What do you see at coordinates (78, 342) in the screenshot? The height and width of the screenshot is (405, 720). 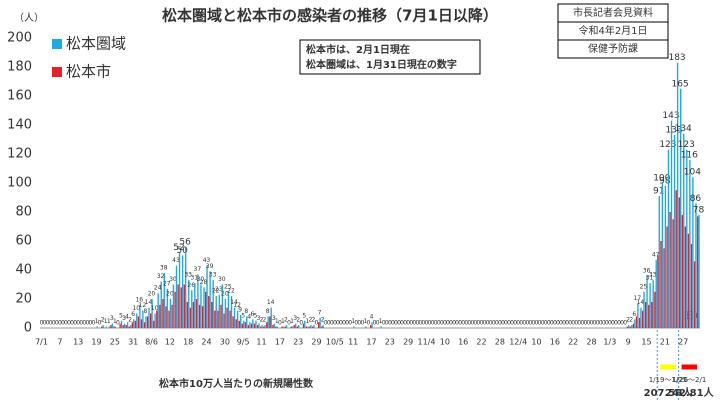 I see `x-tick-label: 13` at bounding box center [78, 342].